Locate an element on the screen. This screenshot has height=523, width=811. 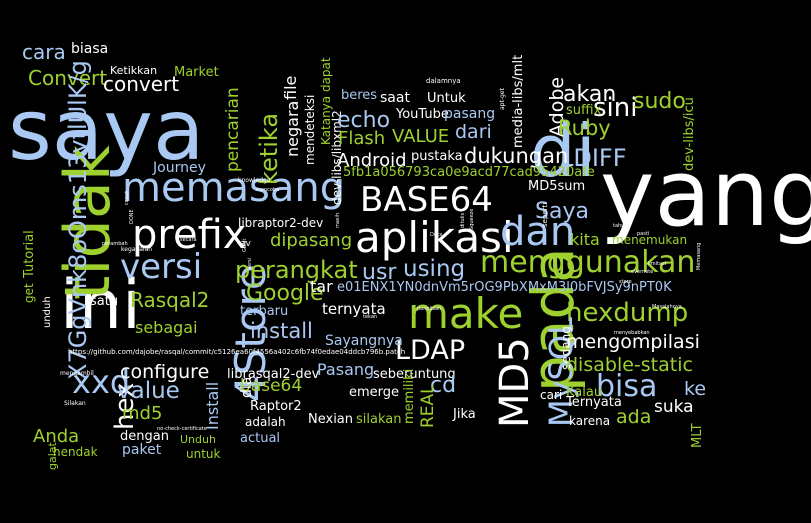
cloud-word-emerge: emerge is located at coordinates (374, 392).